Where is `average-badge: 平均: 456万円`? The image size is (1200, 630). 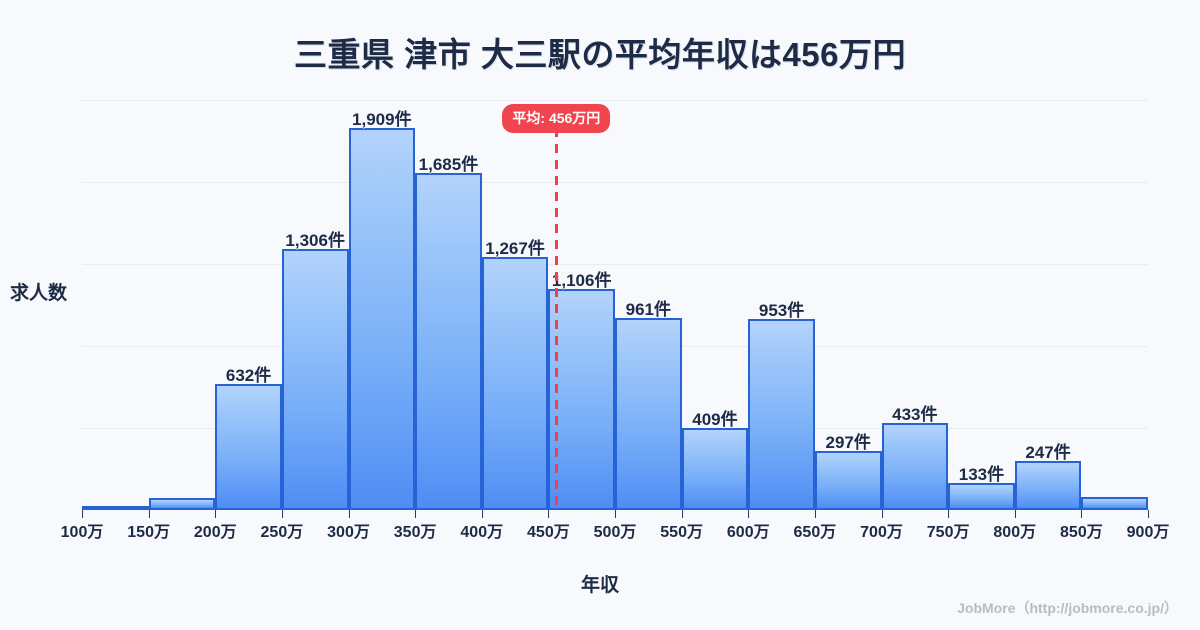
average-badge: 平均: 456万円 is located at coordinates (556, 118).